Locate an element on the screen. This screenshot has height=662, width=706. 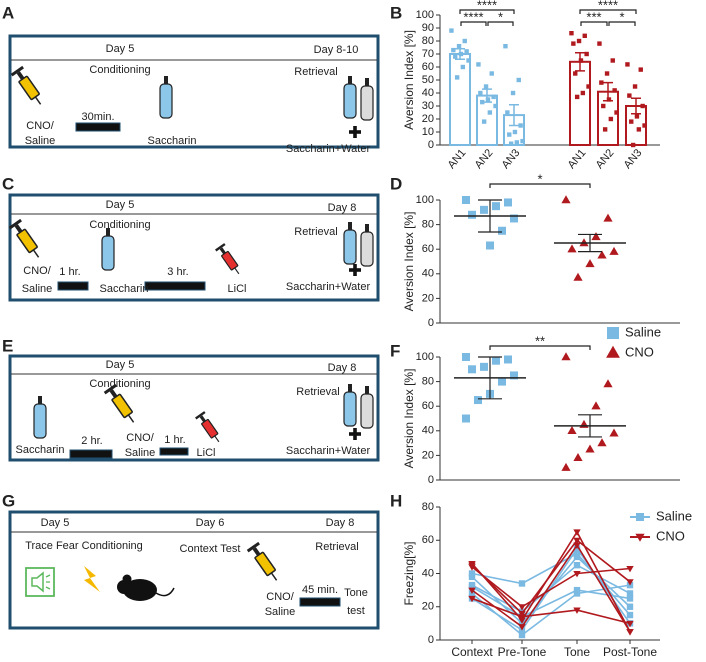
step-label: CNO/ is located at coordinates (37, 271).